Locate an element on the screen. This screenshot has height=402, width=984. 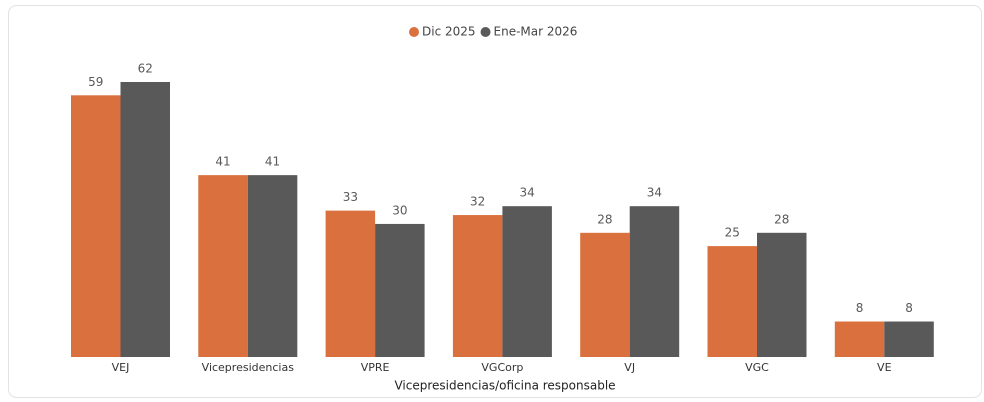
data-label: 62 is located at coordinates (145, 69).